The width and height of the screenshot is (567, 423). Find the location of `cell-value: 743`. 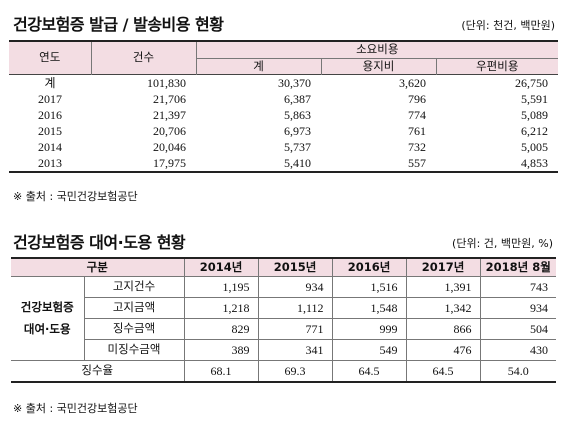

cell-value: 743 is located at coordinates (518, 287).